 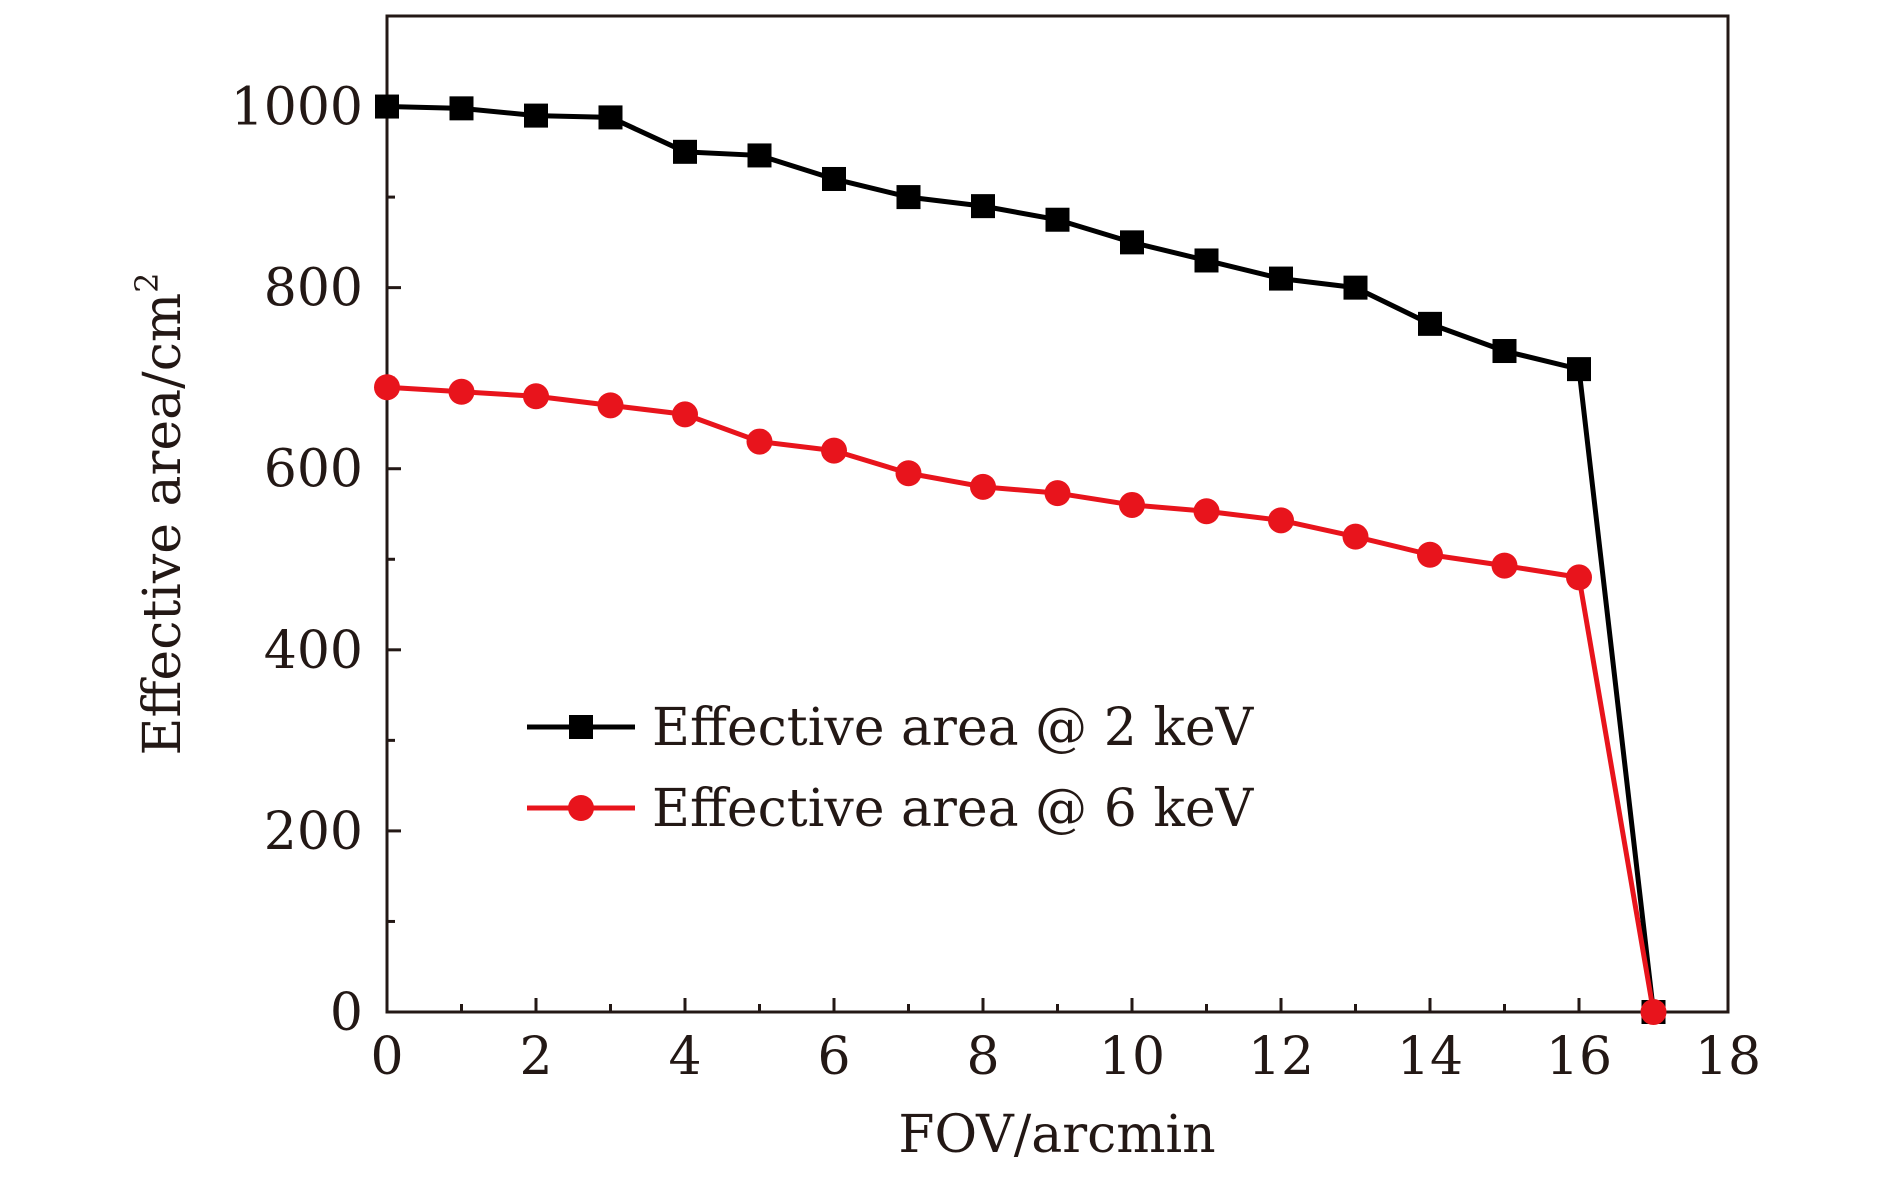 I want to click on y-axis-title: Effective area/cm2, so click(x=160, y=514).